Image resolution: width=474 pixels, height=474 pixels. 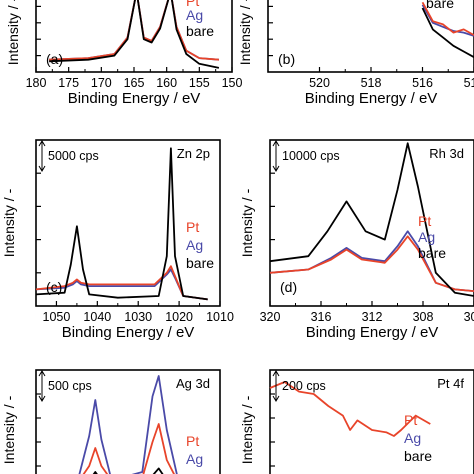 I want to click on x-tick-label: 175, so click(x=68, y=83).